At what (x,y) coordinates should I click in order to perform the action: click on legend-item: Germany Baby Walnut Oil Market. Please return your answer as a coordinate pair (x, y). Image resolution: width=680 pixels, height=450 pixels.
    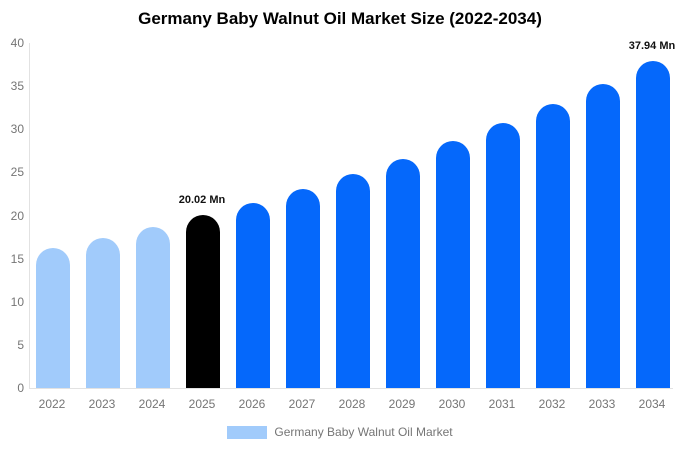
    Looking at the image, I should click on (340, 432).